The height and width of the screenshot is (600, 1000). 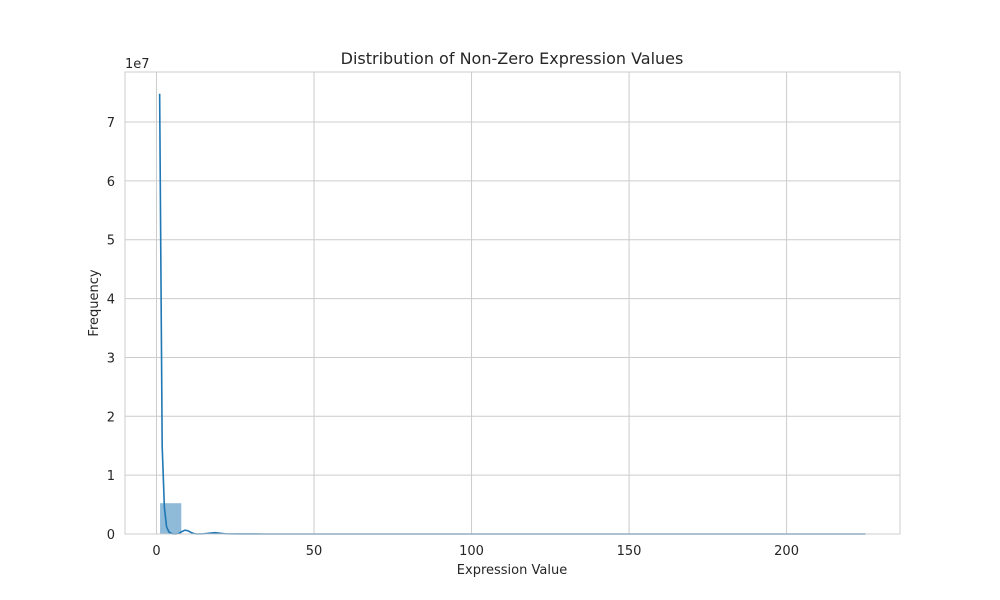 What do you see at coordinates (111, 182) in the screenshot?
I see `y-tick-label: 6` at bounding box center [111, 182].